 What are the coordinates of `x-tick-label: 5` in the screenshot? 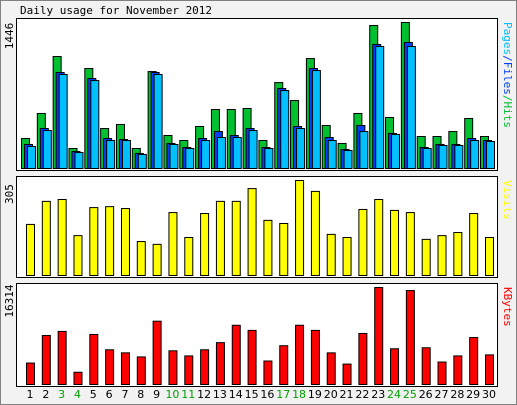 It's located at (93, 394).